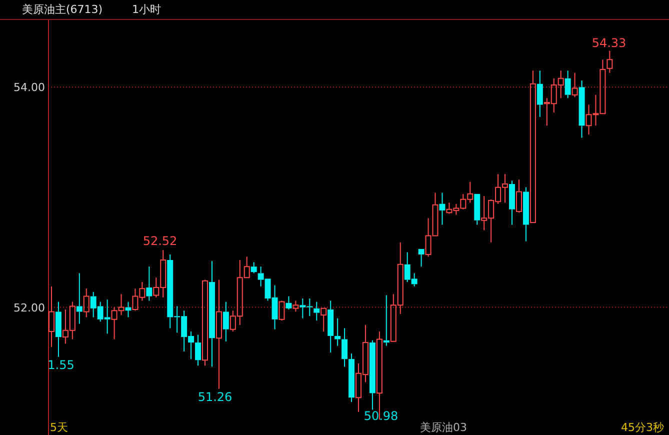  What do you see at coordinates (642, 427) in the screenshot?
I see `annotation: 45分3秒` at bounding box center [642, 427].